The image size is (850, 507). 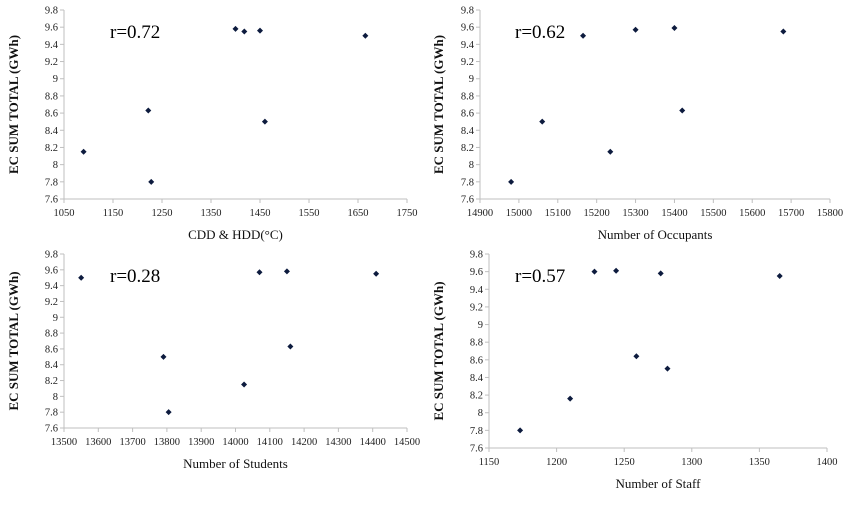 What do you see at coordinates (674, 213) in the screenshot?
I see `x-tick-label: 15400` at bounding box center [674, 213].